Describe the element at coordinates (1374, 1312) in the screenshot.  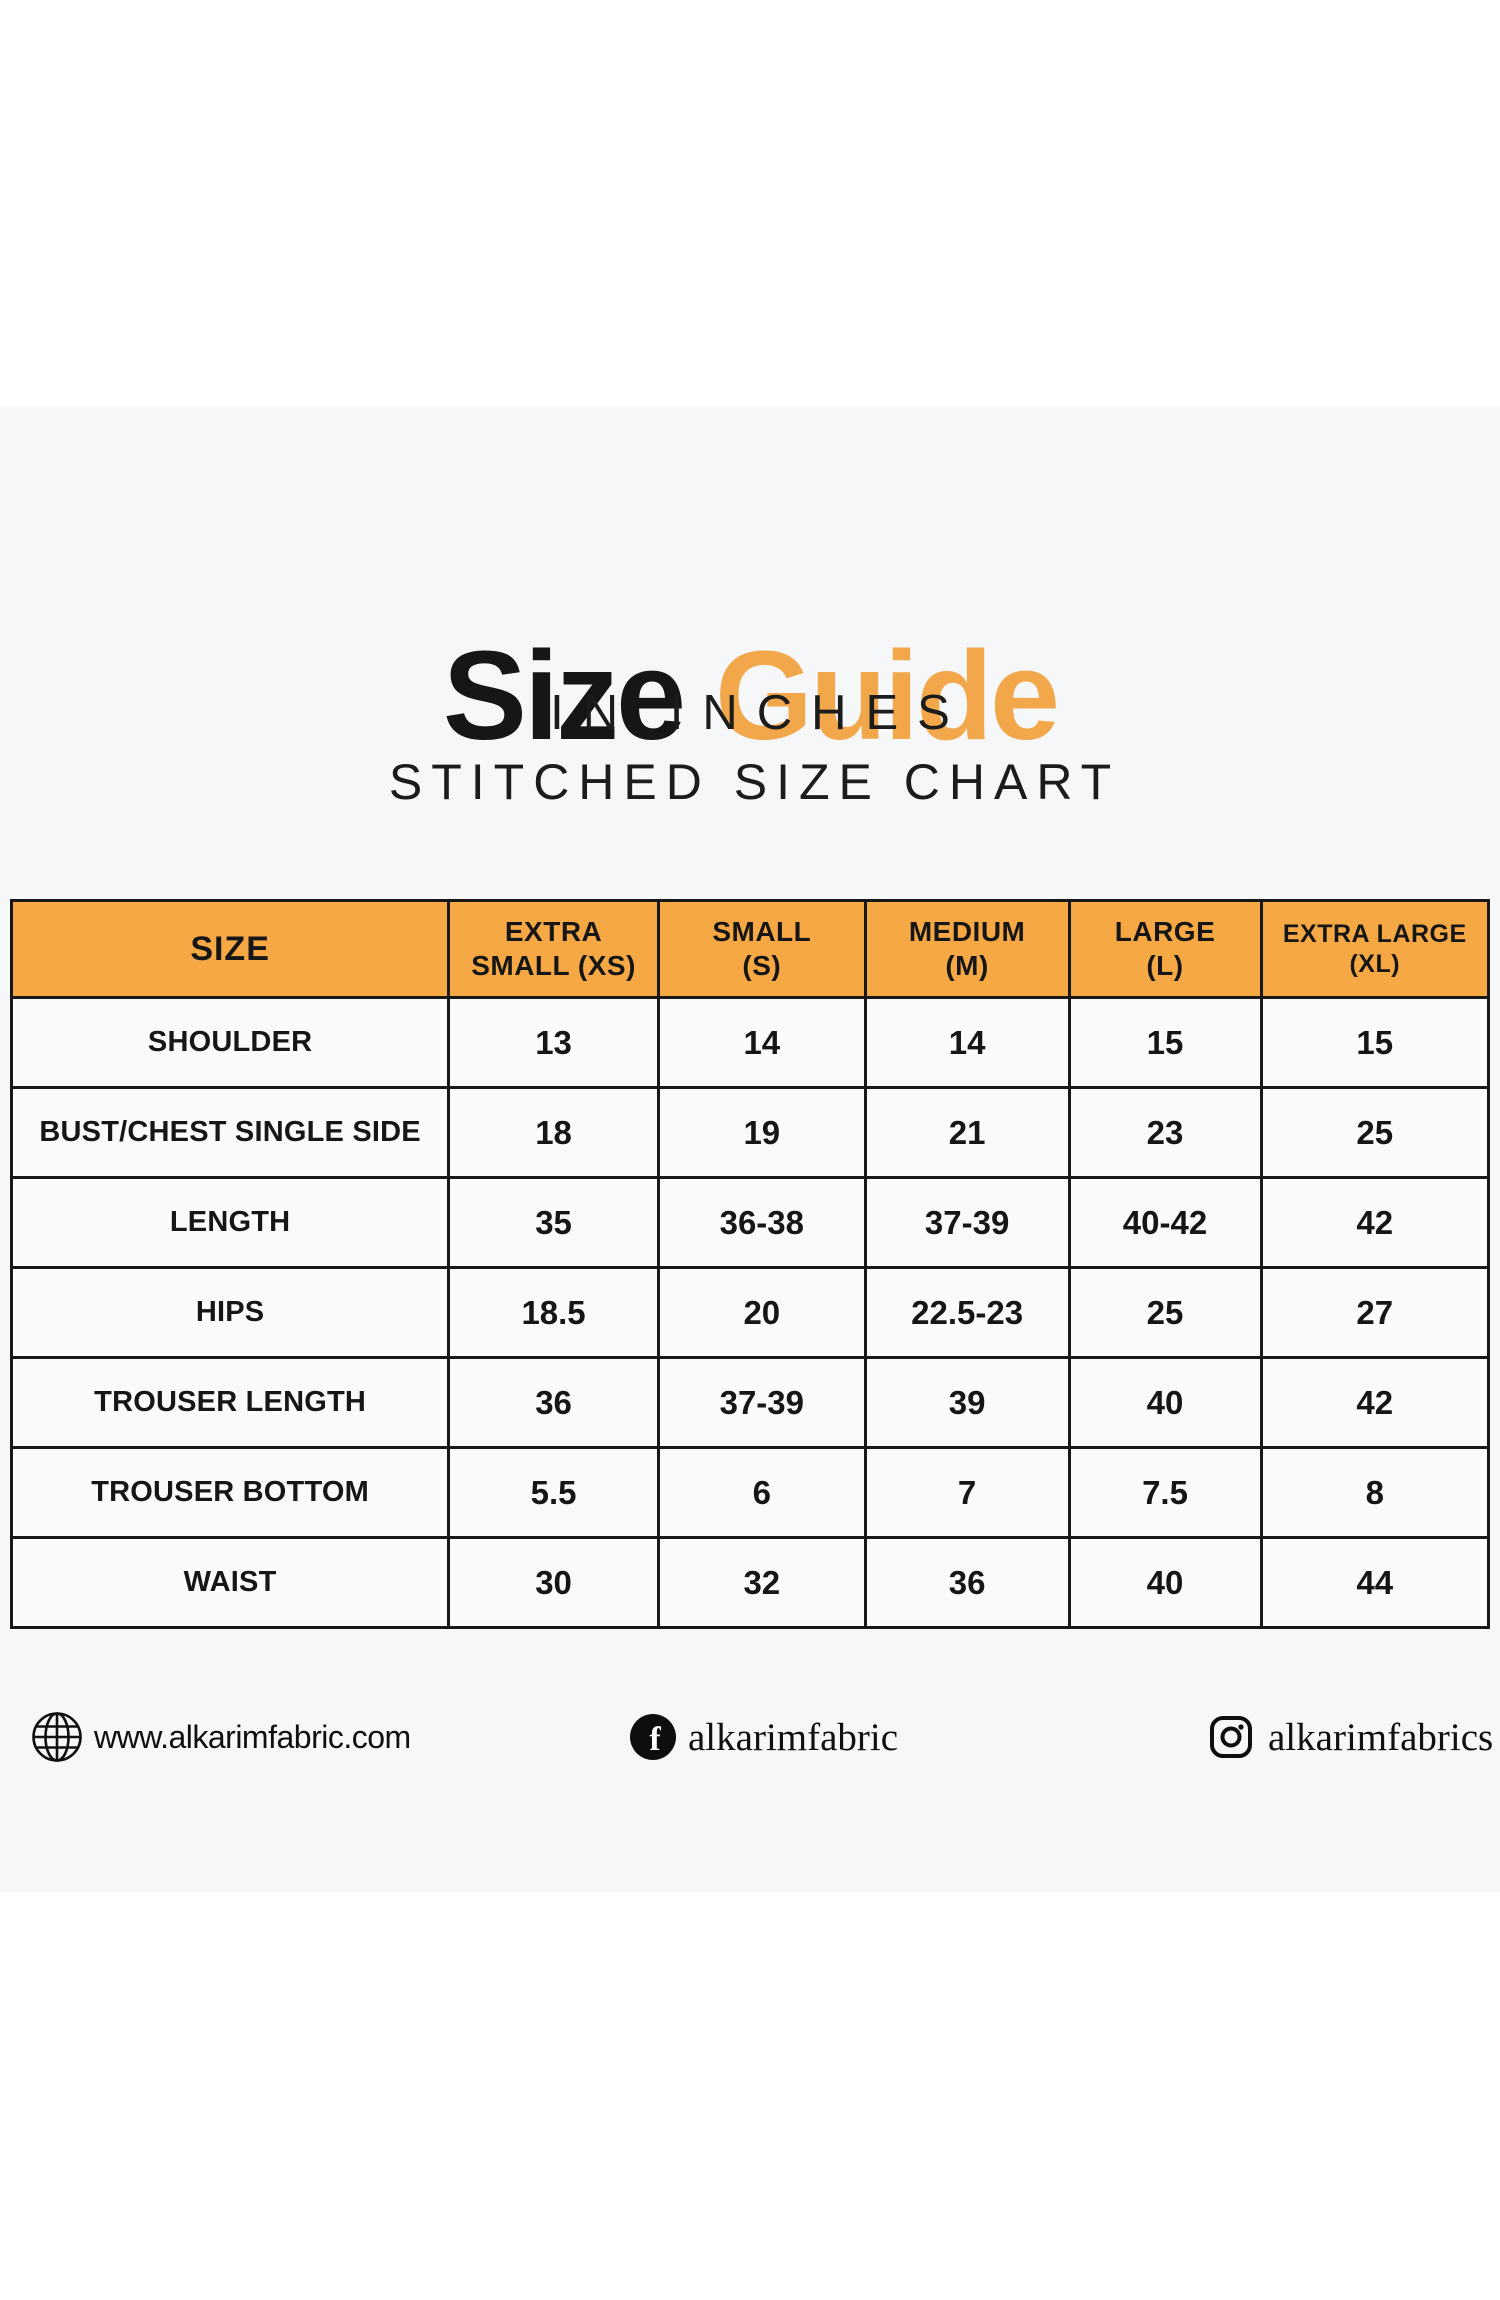
I see `measurement-value: 27` at that location.